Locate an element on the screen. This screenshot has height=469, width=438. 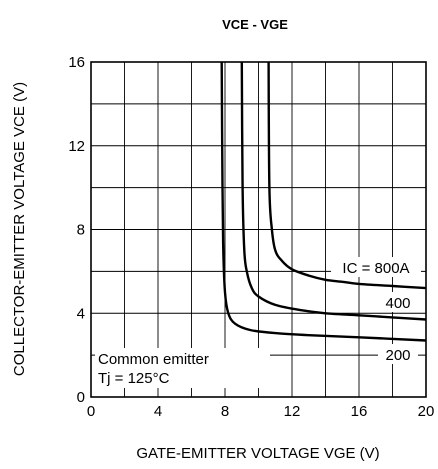
chart-title: VCE - VGE is located at coordinates (255, 24).